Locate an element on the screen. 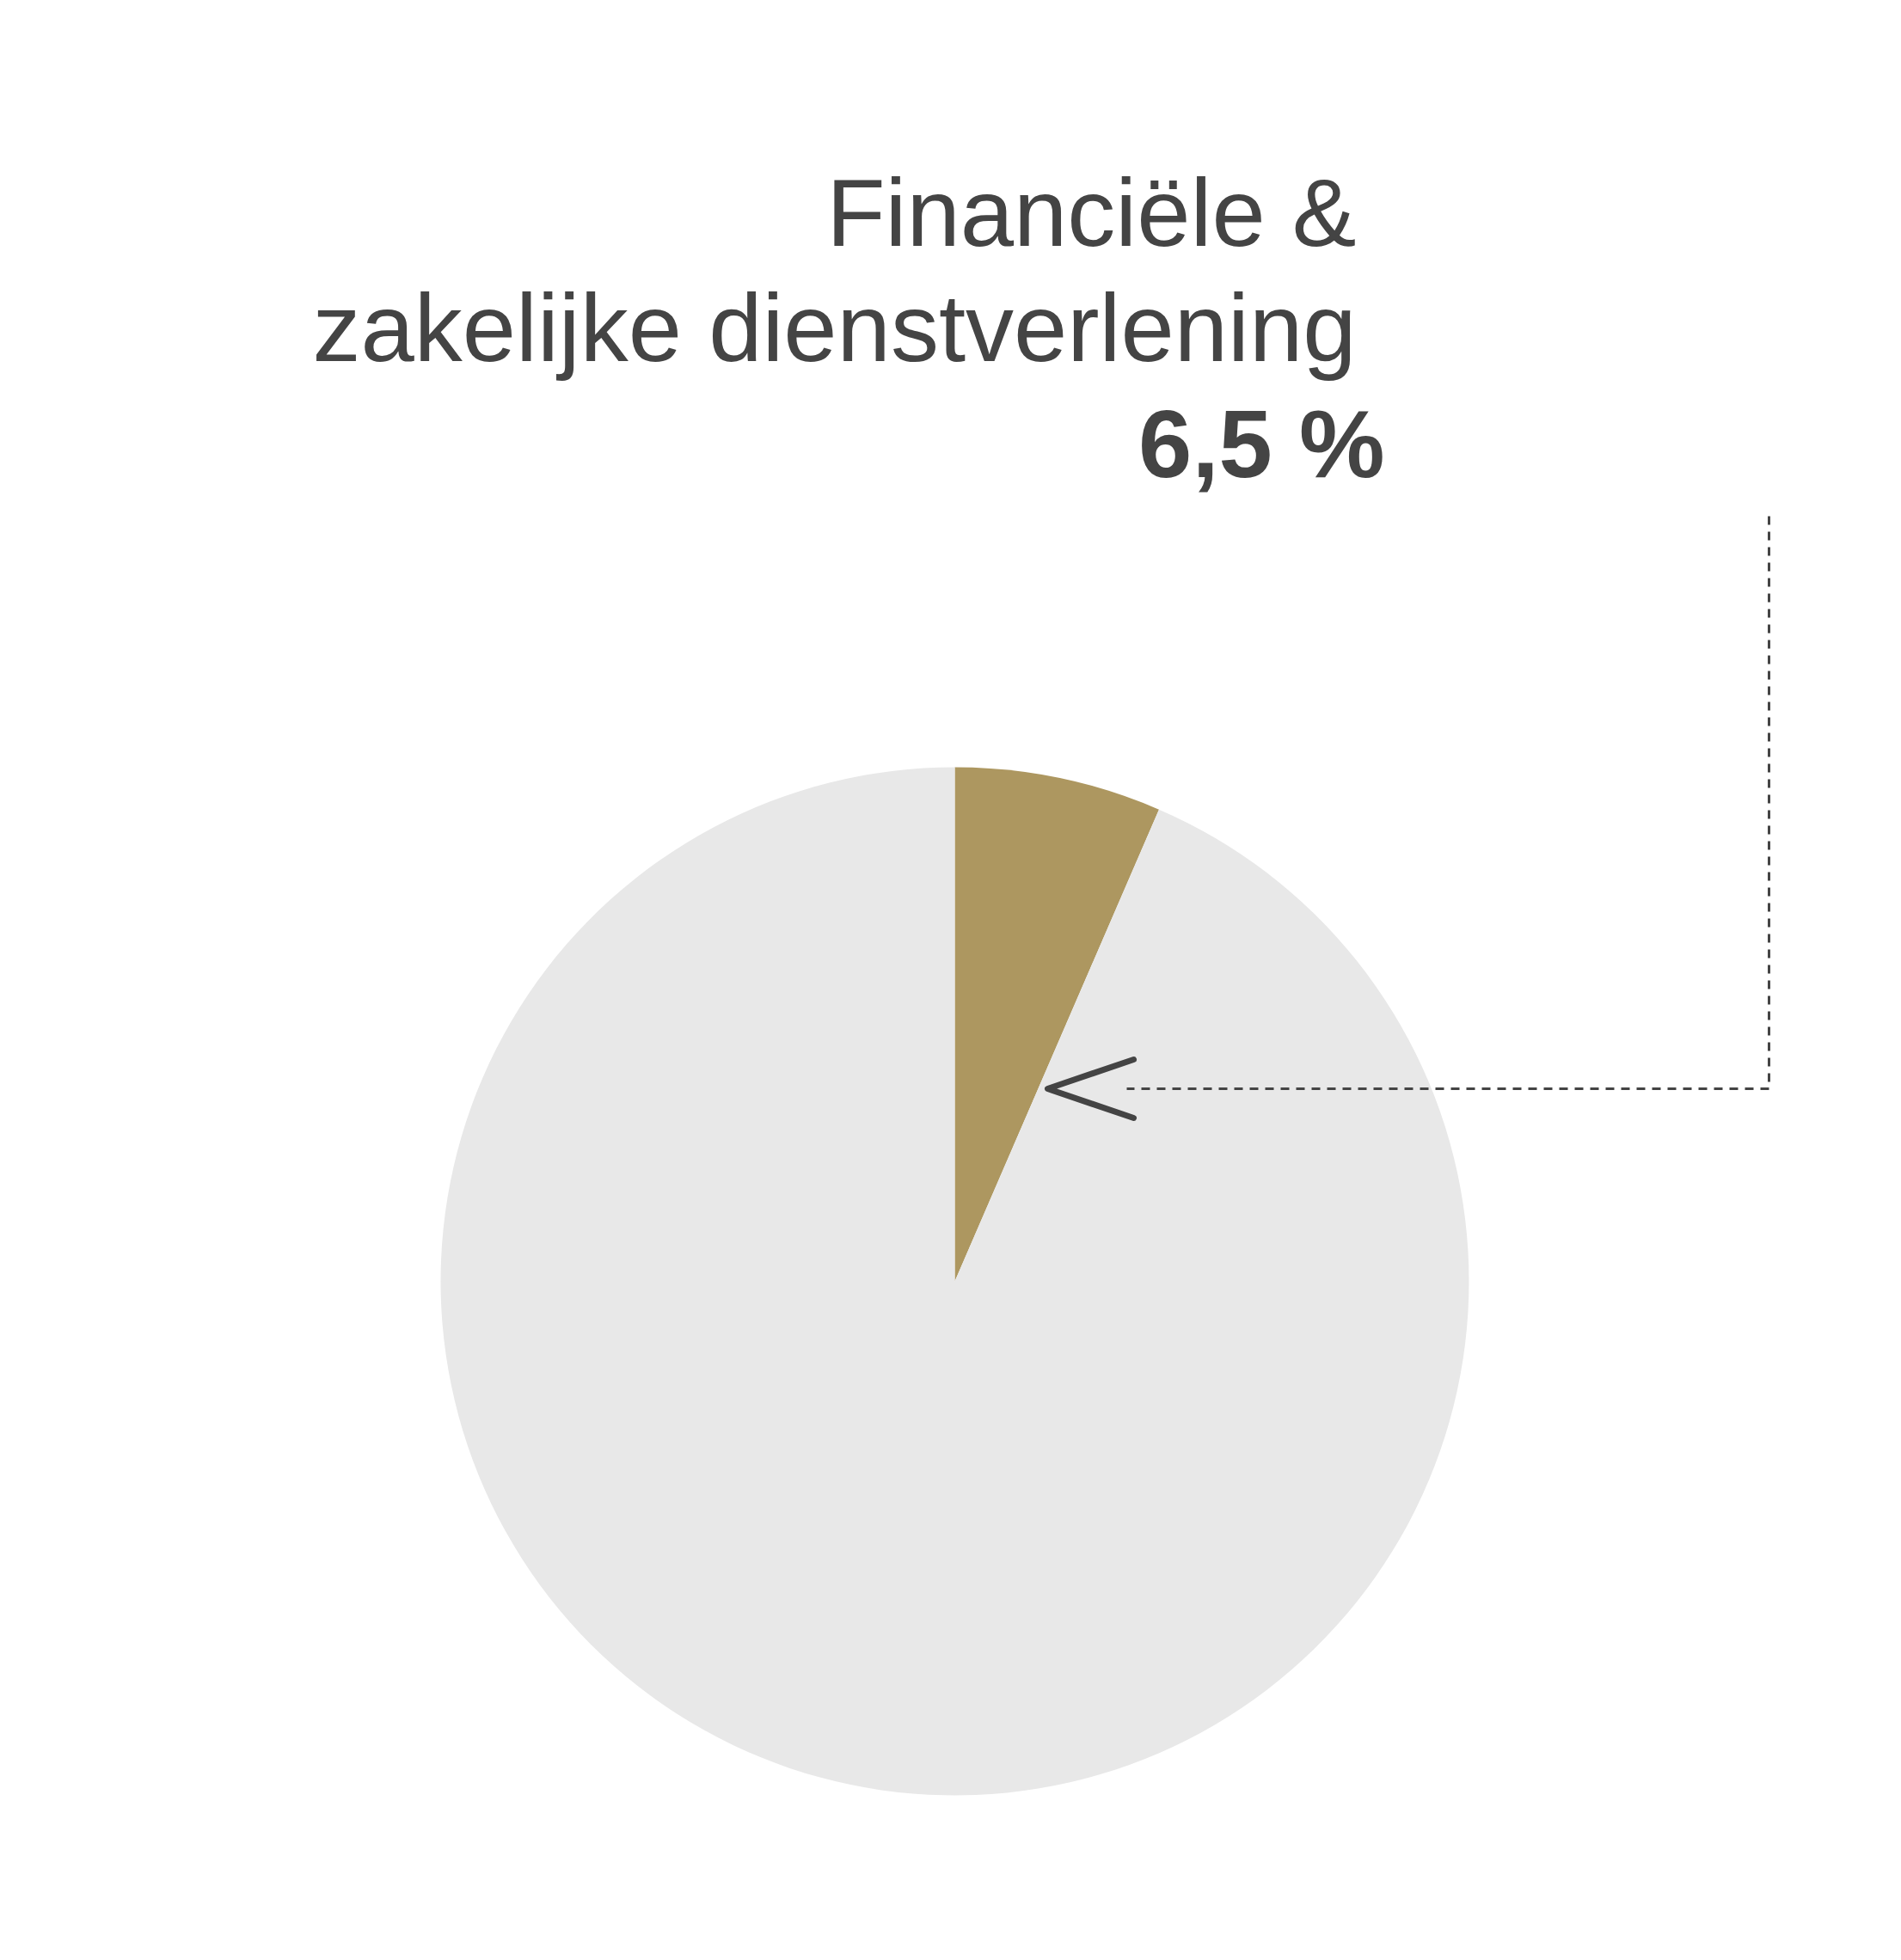 This screenshot has width=1901, height=1960. slice-label: Financiële & zakelijke dienstverlening is located at coordinates (834, 270).